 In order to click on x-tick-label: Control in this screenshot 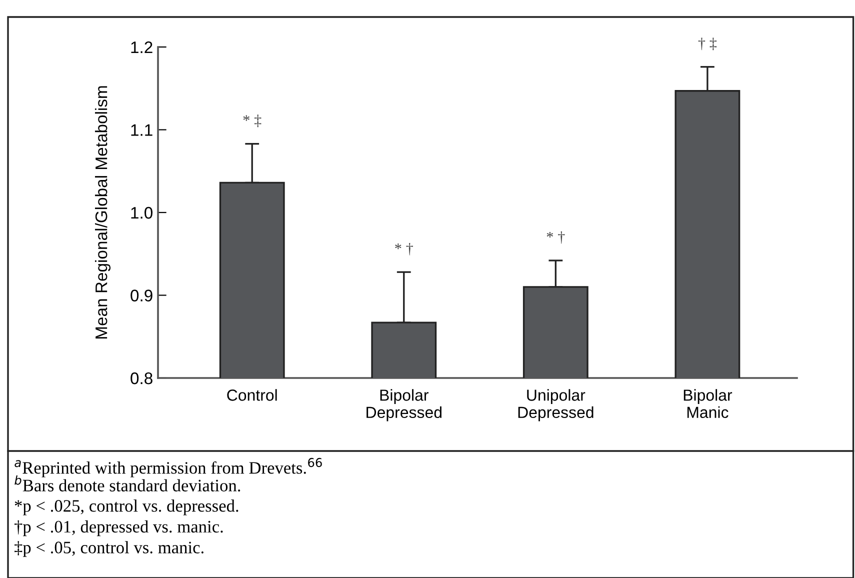, I will do `click(252, 395)`.